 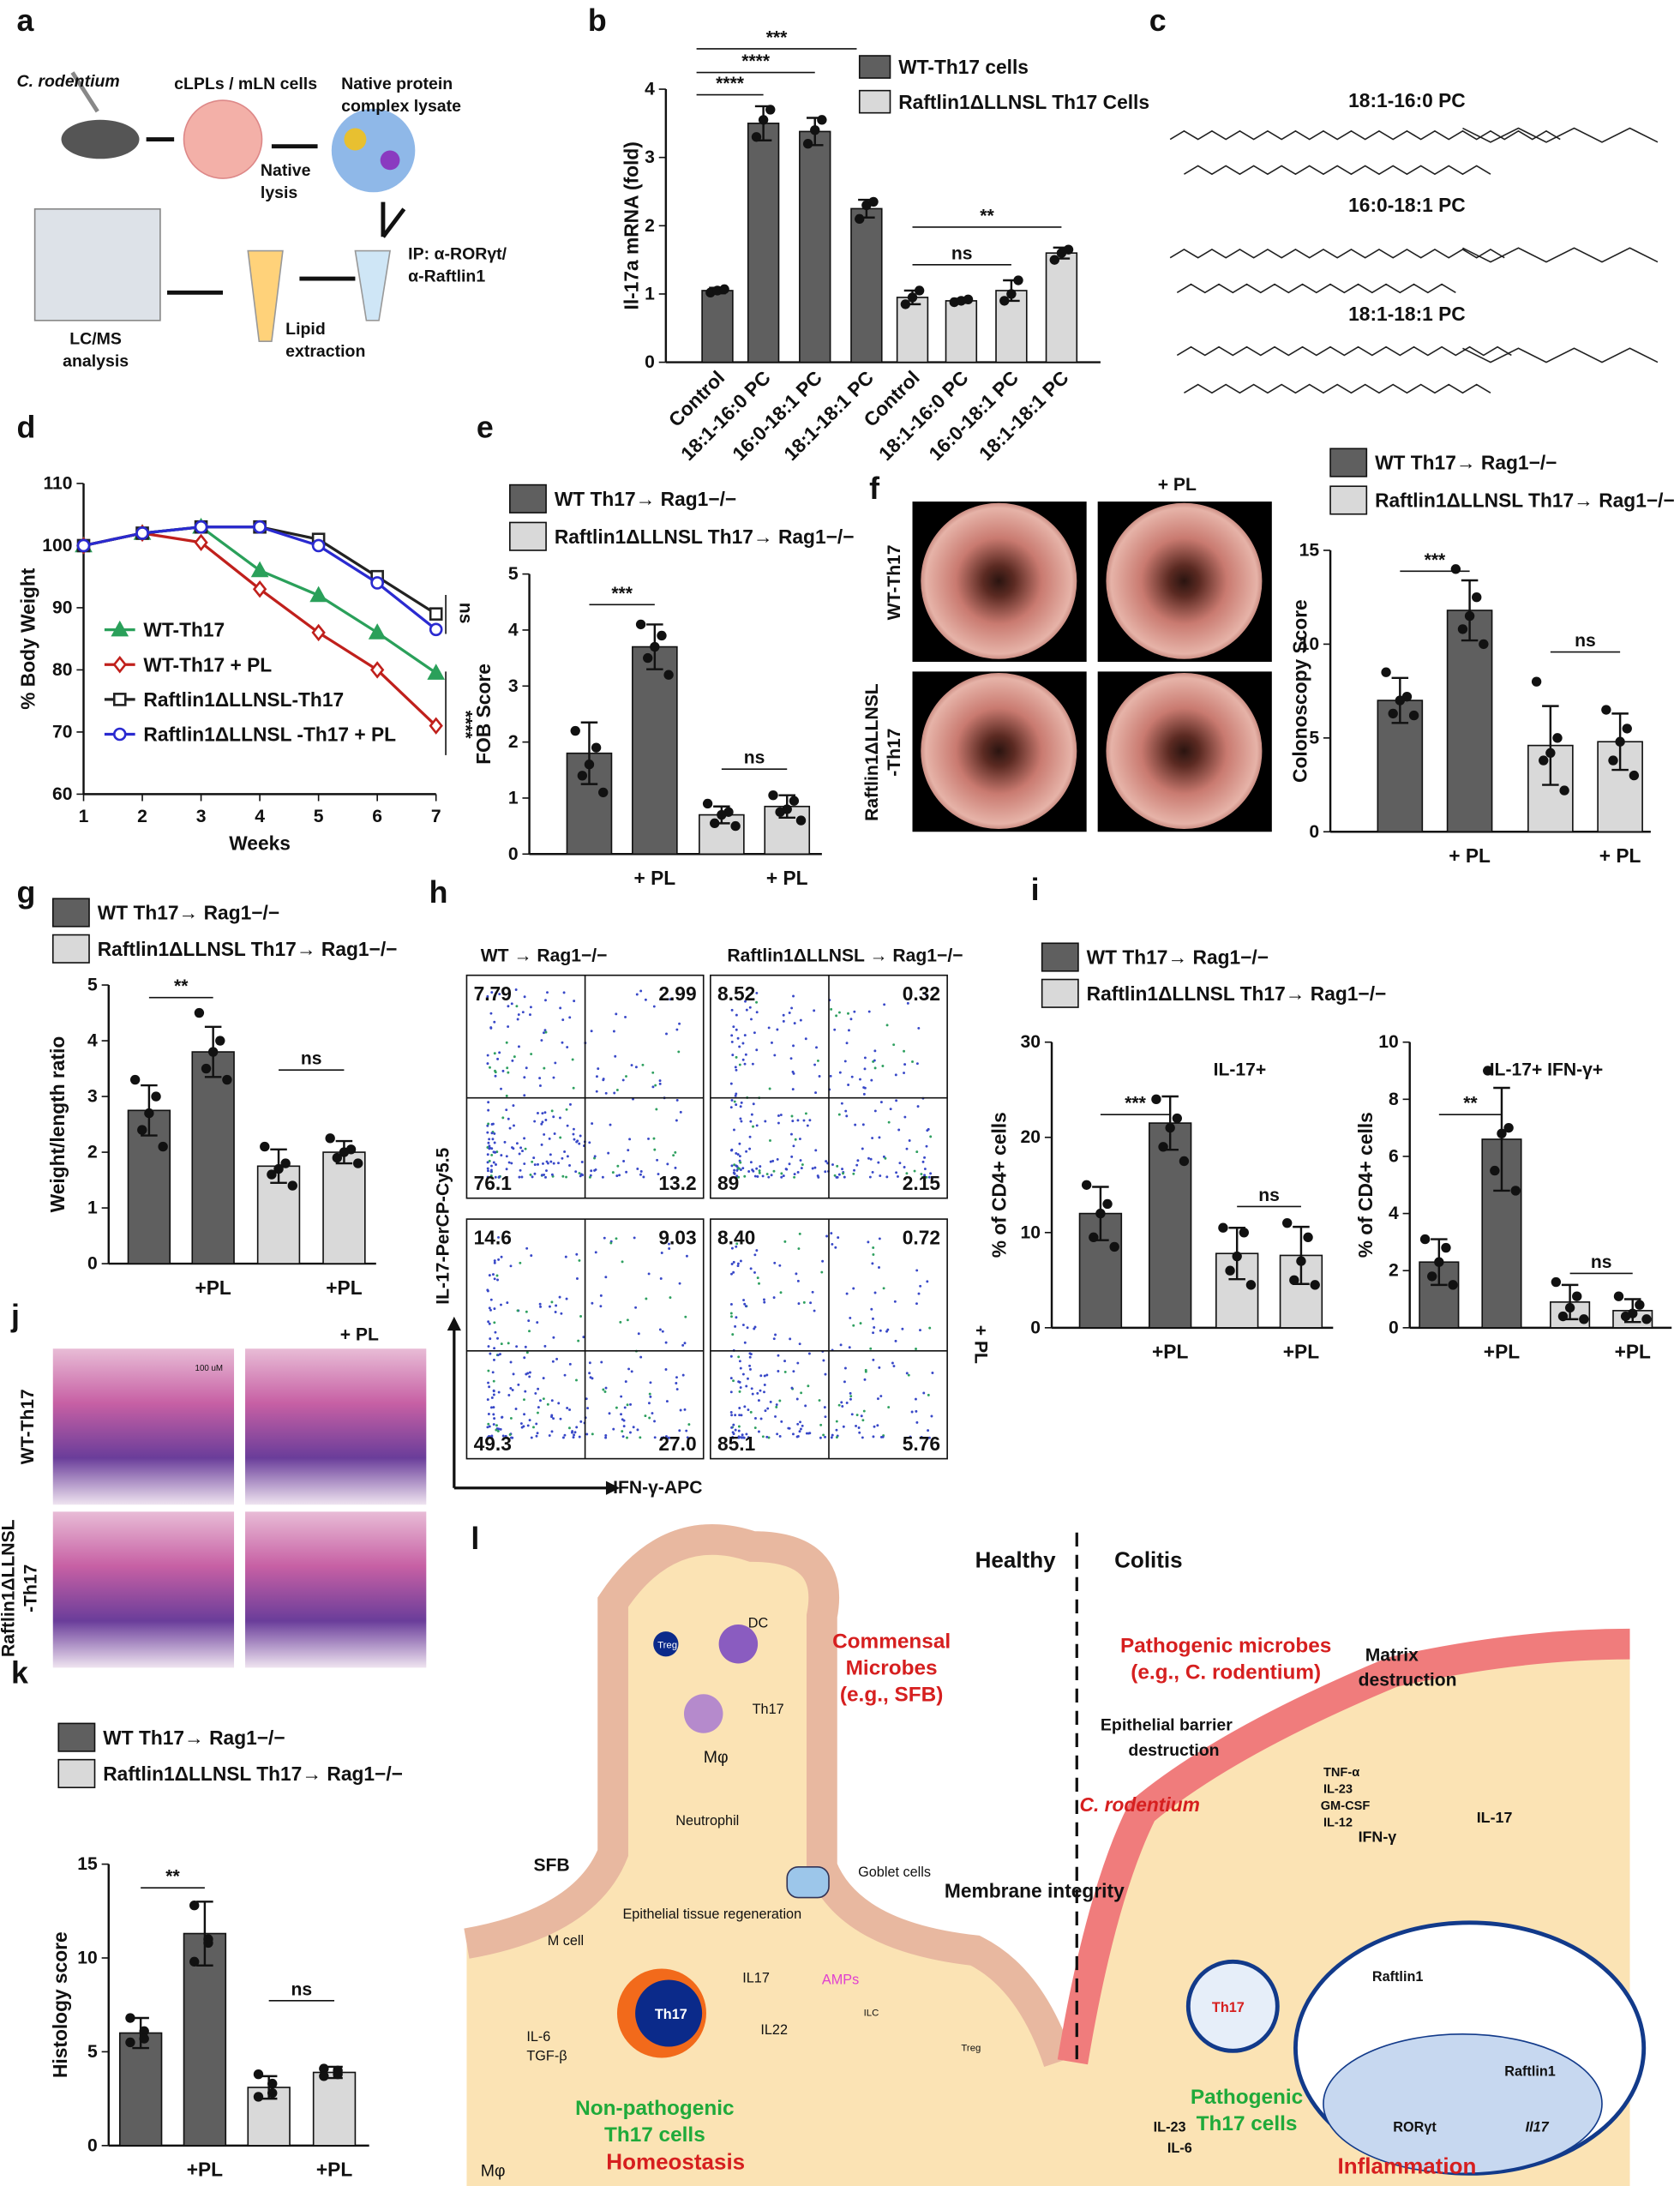 What do you see at coordinates (1031, 1042) in the screenshot?
I see `y-tick-label: 30` at bounding box center [1031, 1042].